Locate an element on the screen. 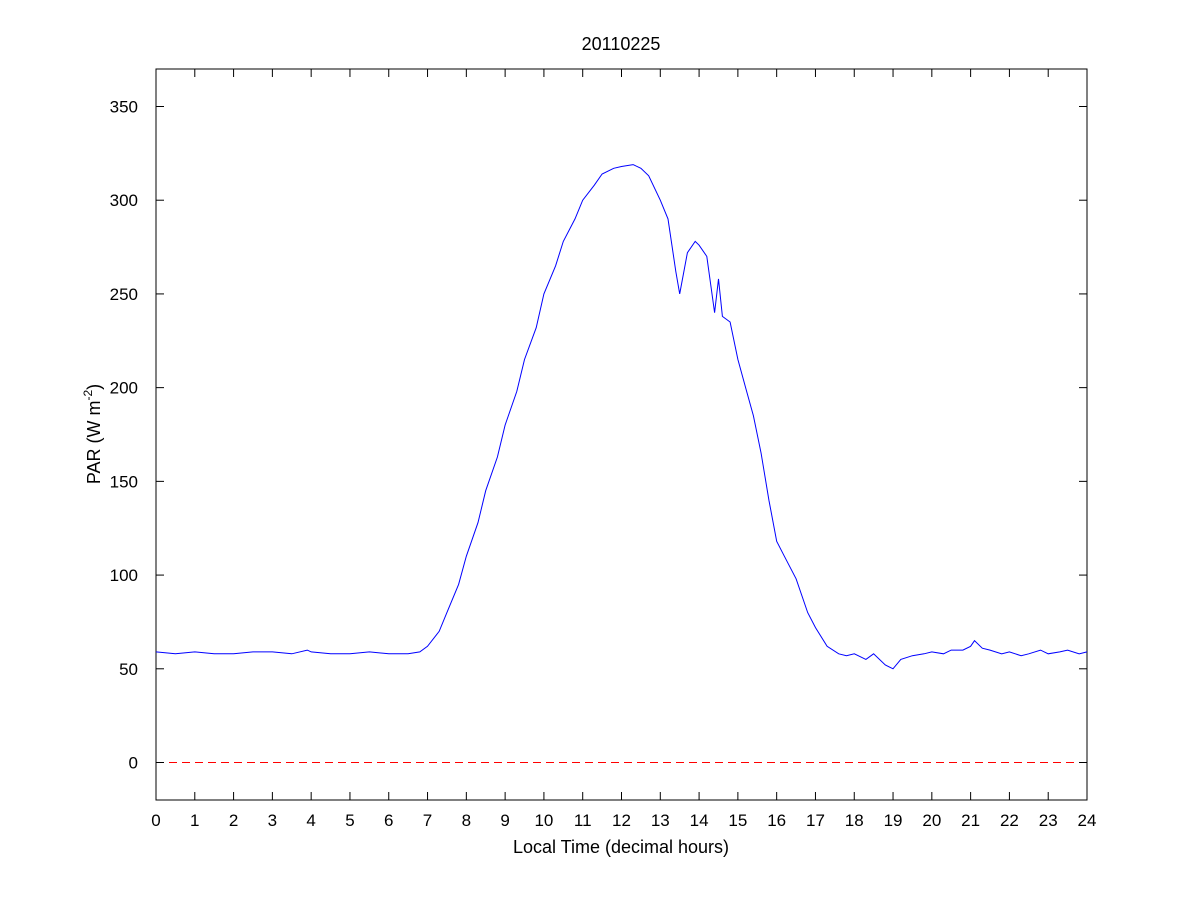  x-tick-label: 1 is located at coordinates (194, 820).